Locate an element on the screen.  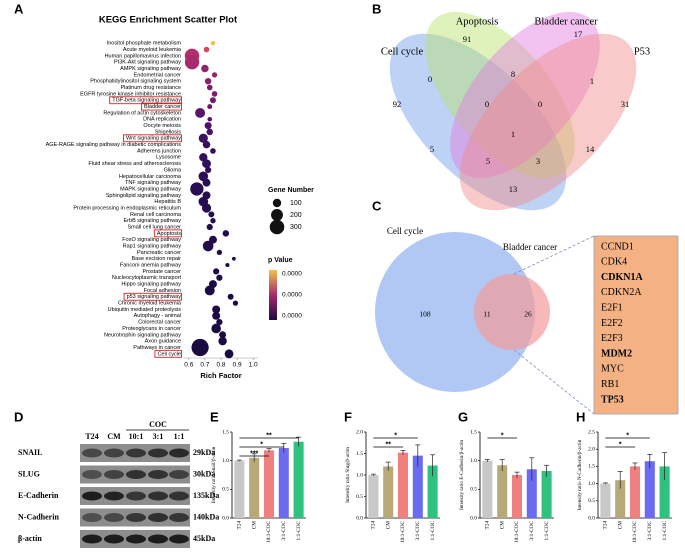
pathway-label: PI3K-Akt signaling pathway is located at coordinates (147, 63).